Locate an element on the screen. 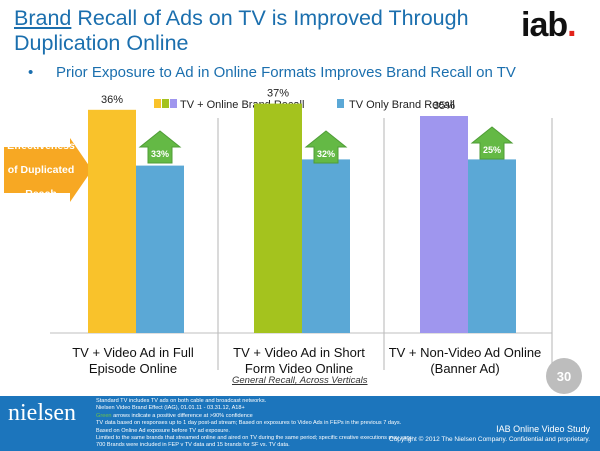  lift-label: 25% is located at coordinates (492, 150).